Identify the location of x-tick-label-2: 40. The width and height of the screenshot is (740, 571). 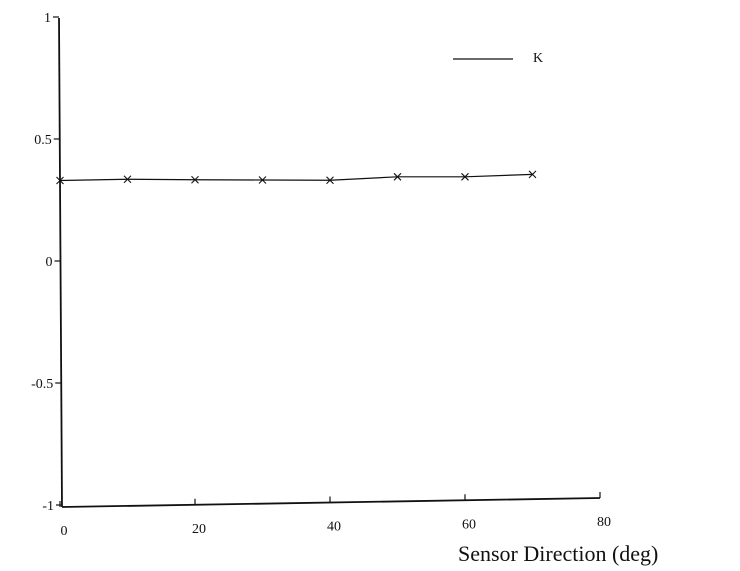
(334, 527).